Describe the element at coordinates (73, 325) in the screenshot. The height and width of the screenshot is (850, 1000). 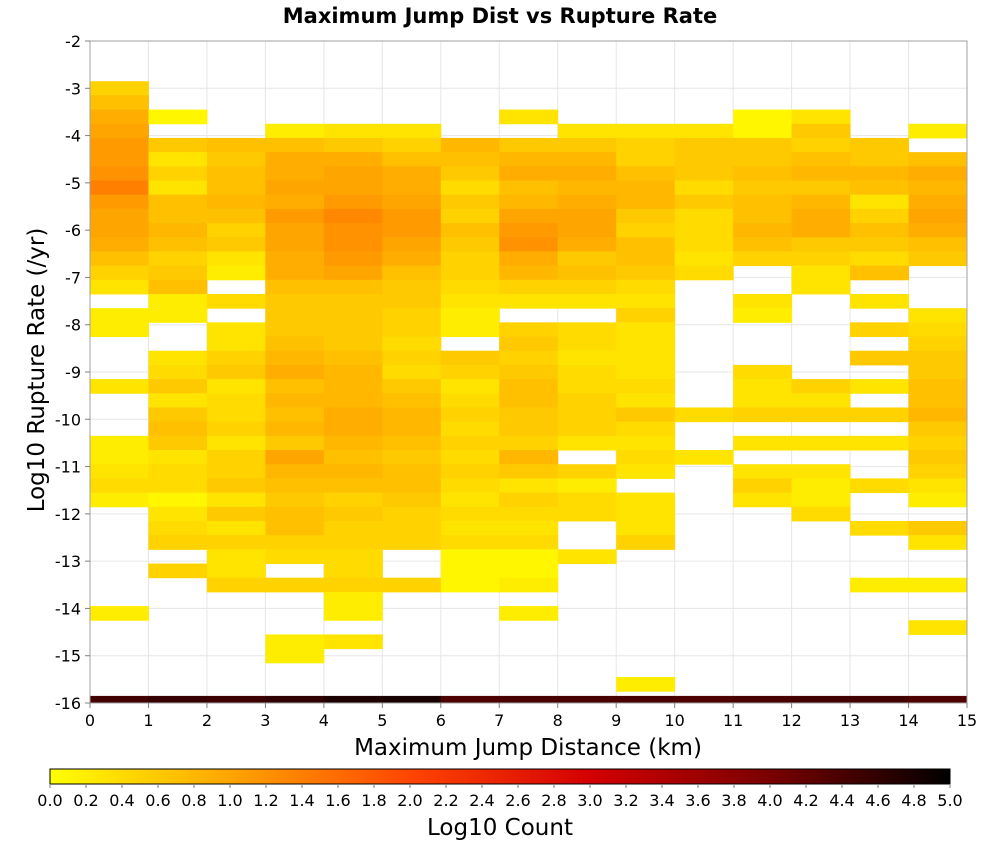
I see `y-tick-label: -8` at that location.